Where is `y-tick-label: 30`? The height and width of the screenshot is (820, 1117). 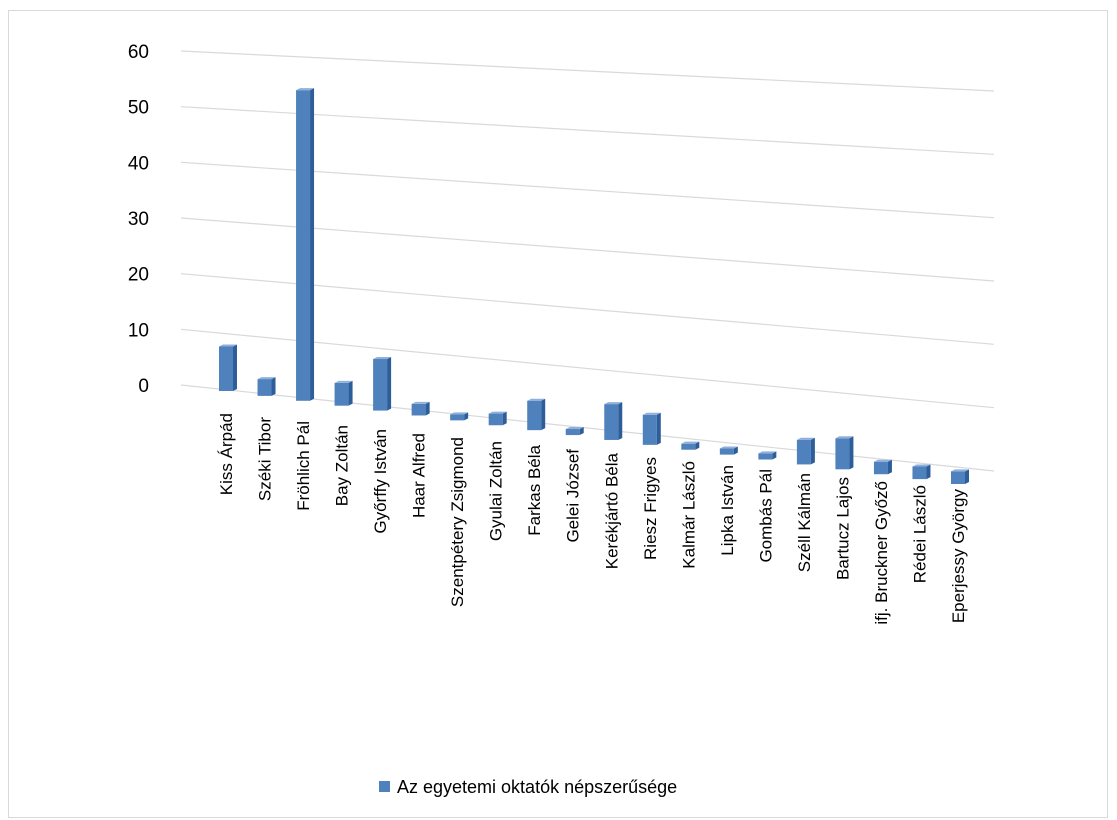
y-tick-label: 30 is located at coordinates (138, 219).